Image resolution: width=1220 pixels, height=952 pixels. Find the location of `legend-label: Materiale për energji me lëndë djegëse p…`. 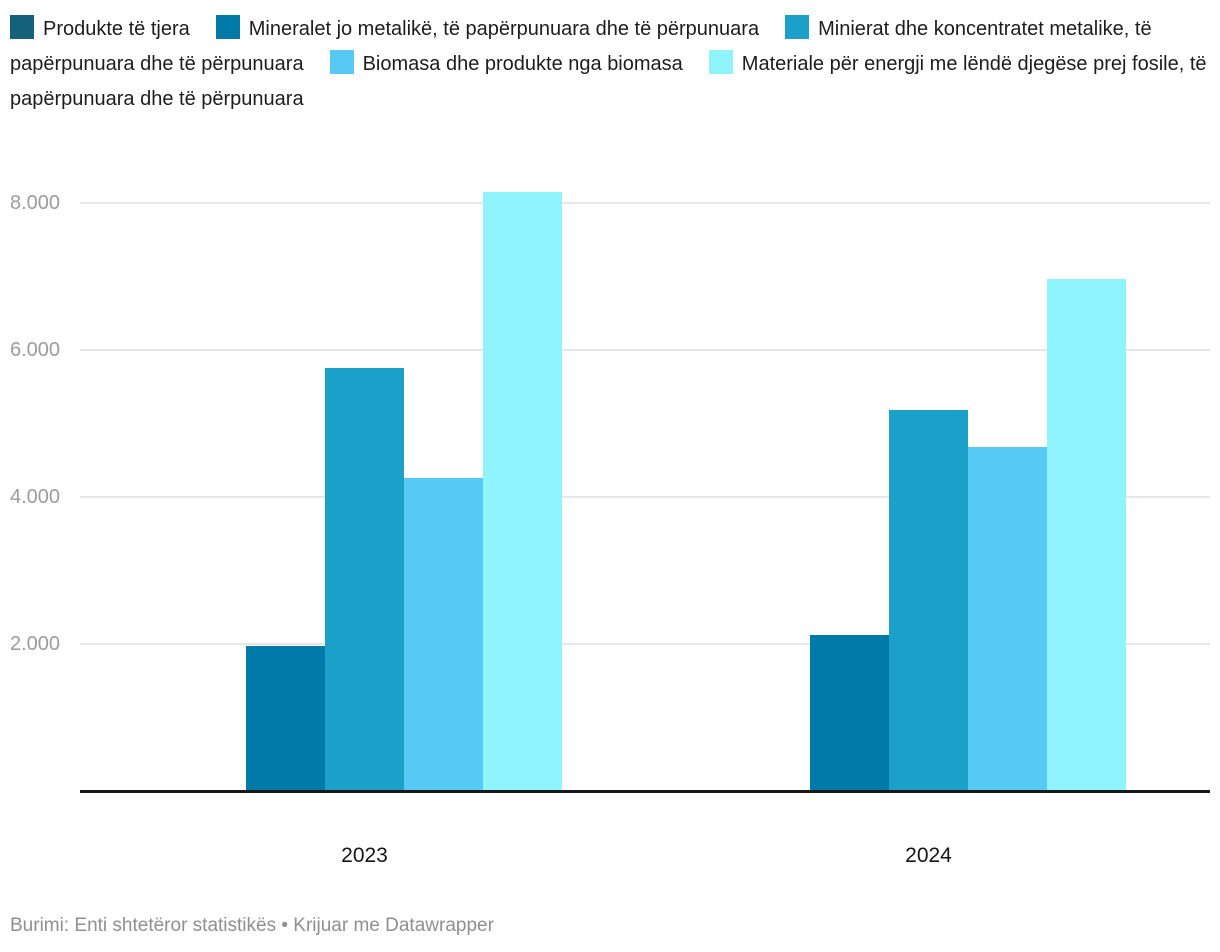

legend-label: Materiale për energji me lëndë djegëse p… is located at coordinates (608, 81).